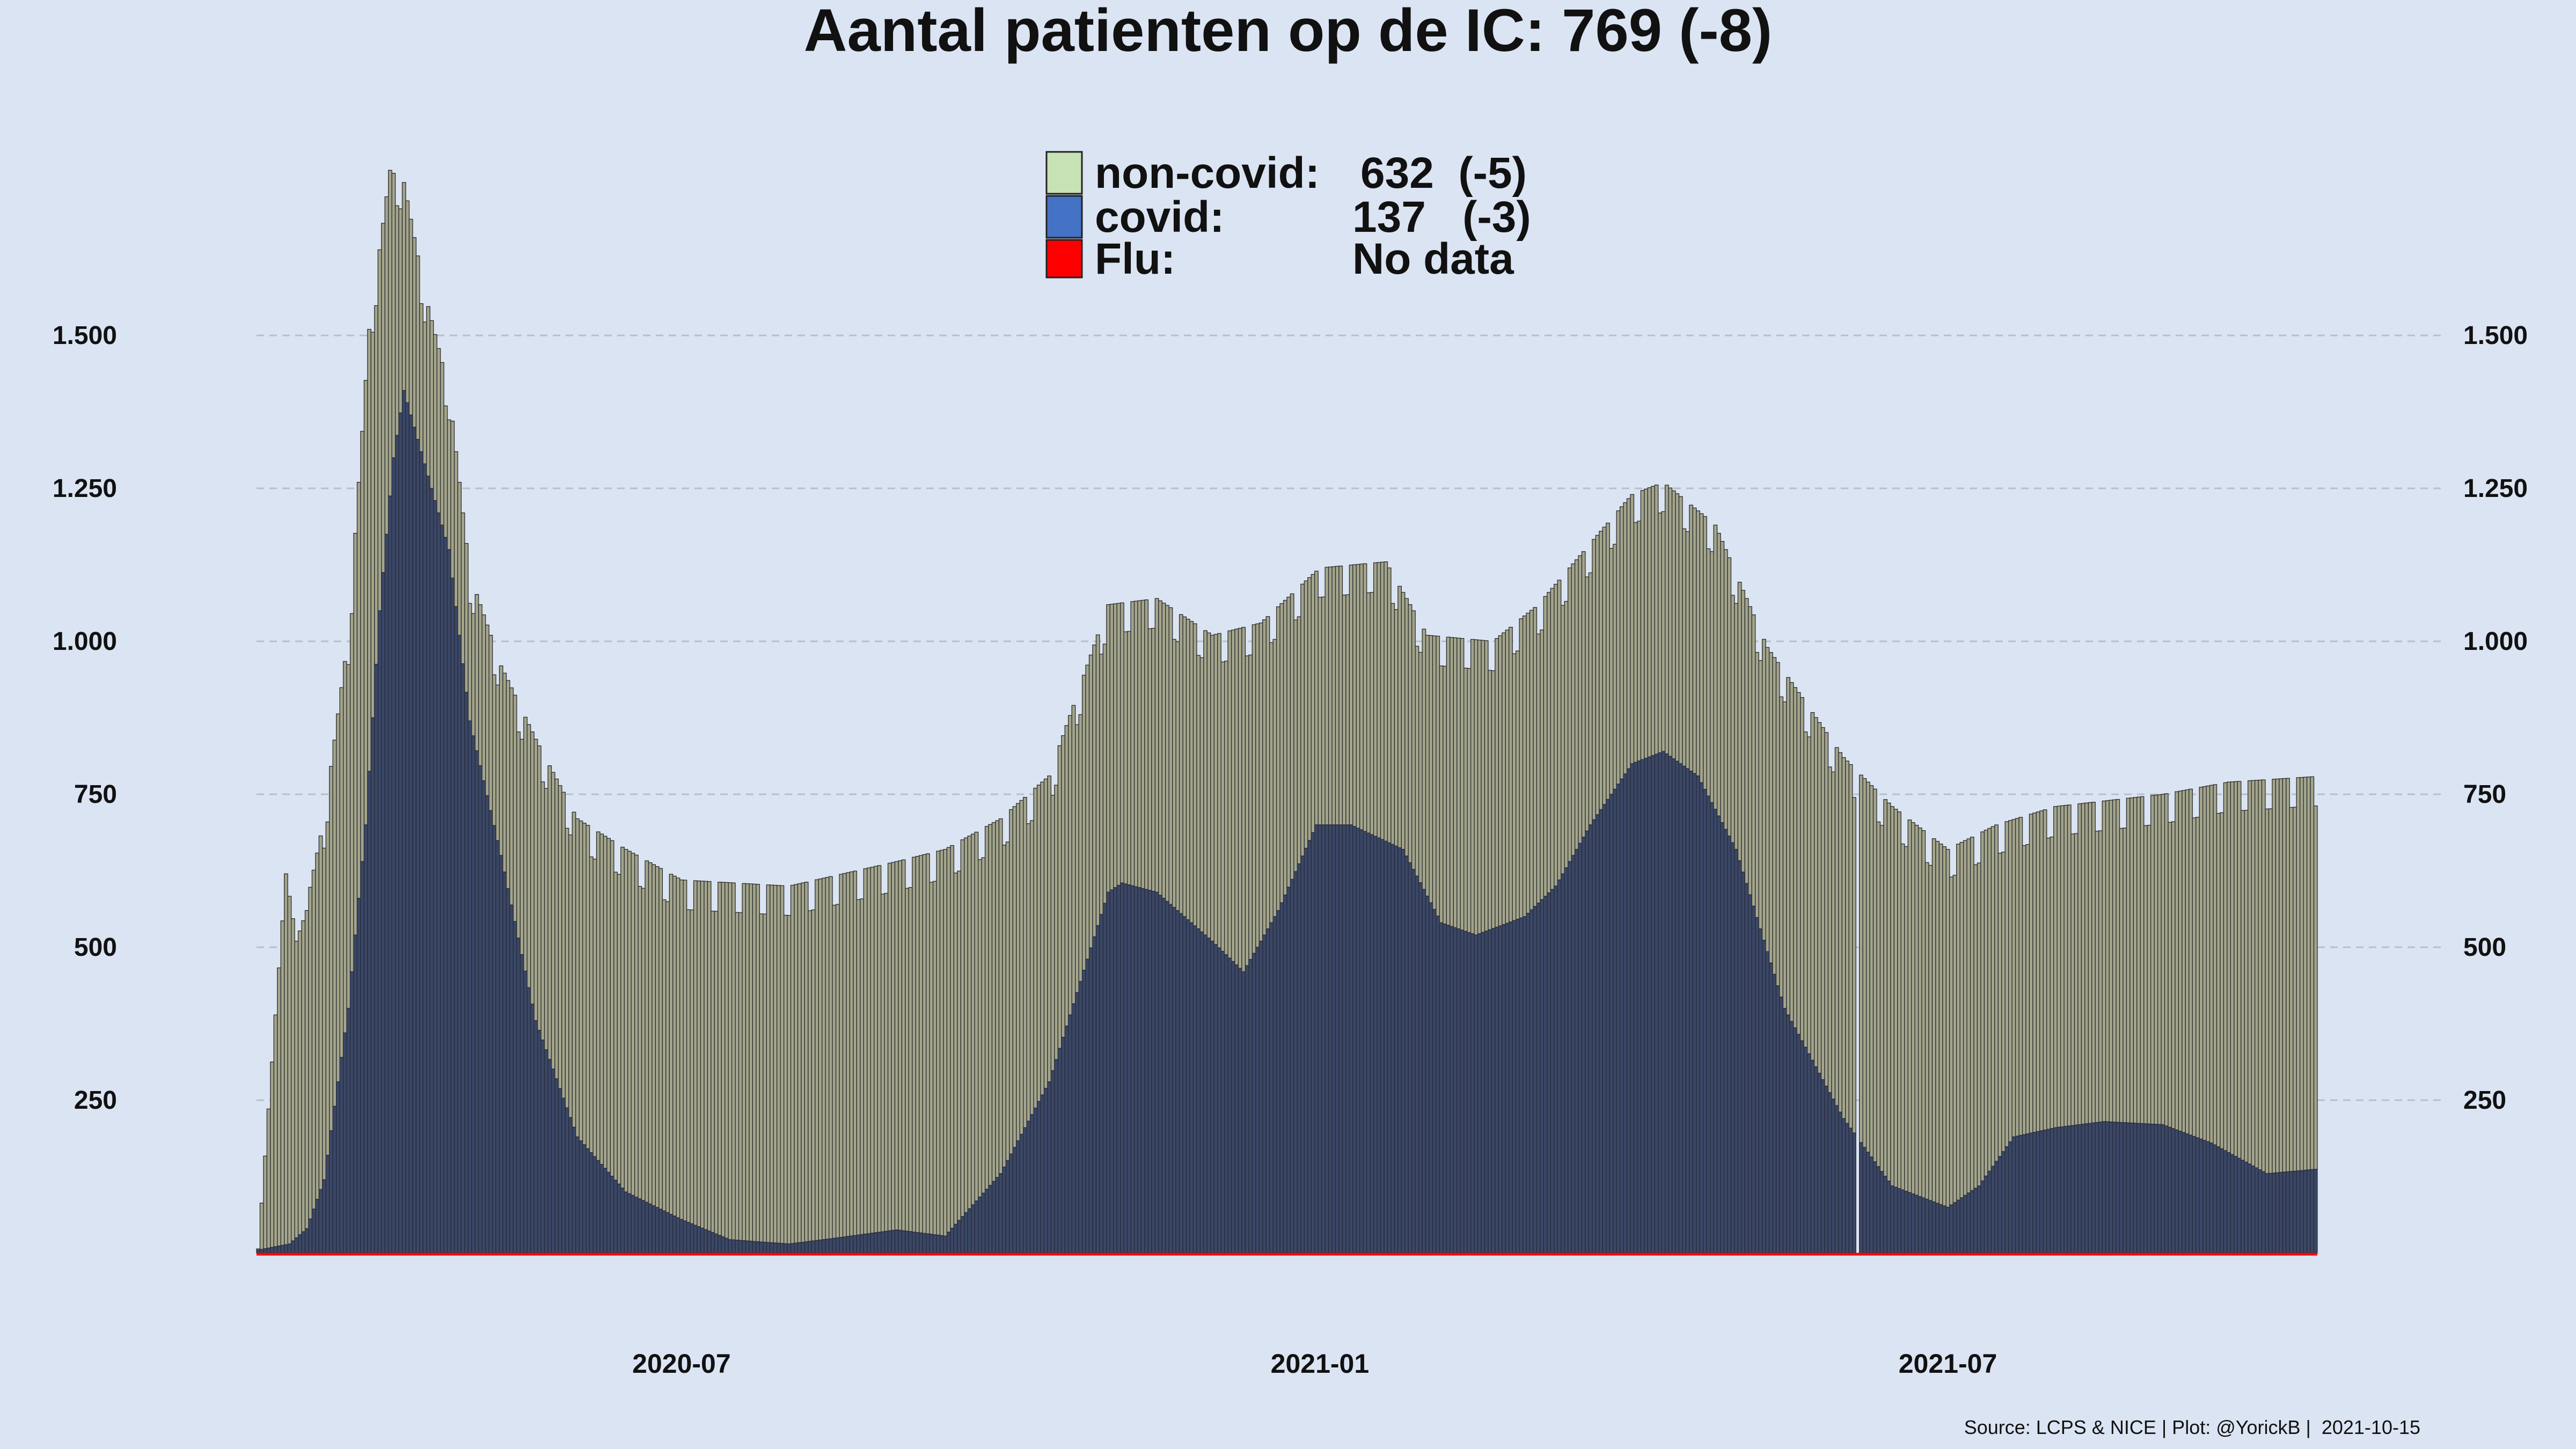 The width and height of the screenshot is (2576, 1449). I want to click on y-tick-label-right: 1.500, so click(2495, 335).